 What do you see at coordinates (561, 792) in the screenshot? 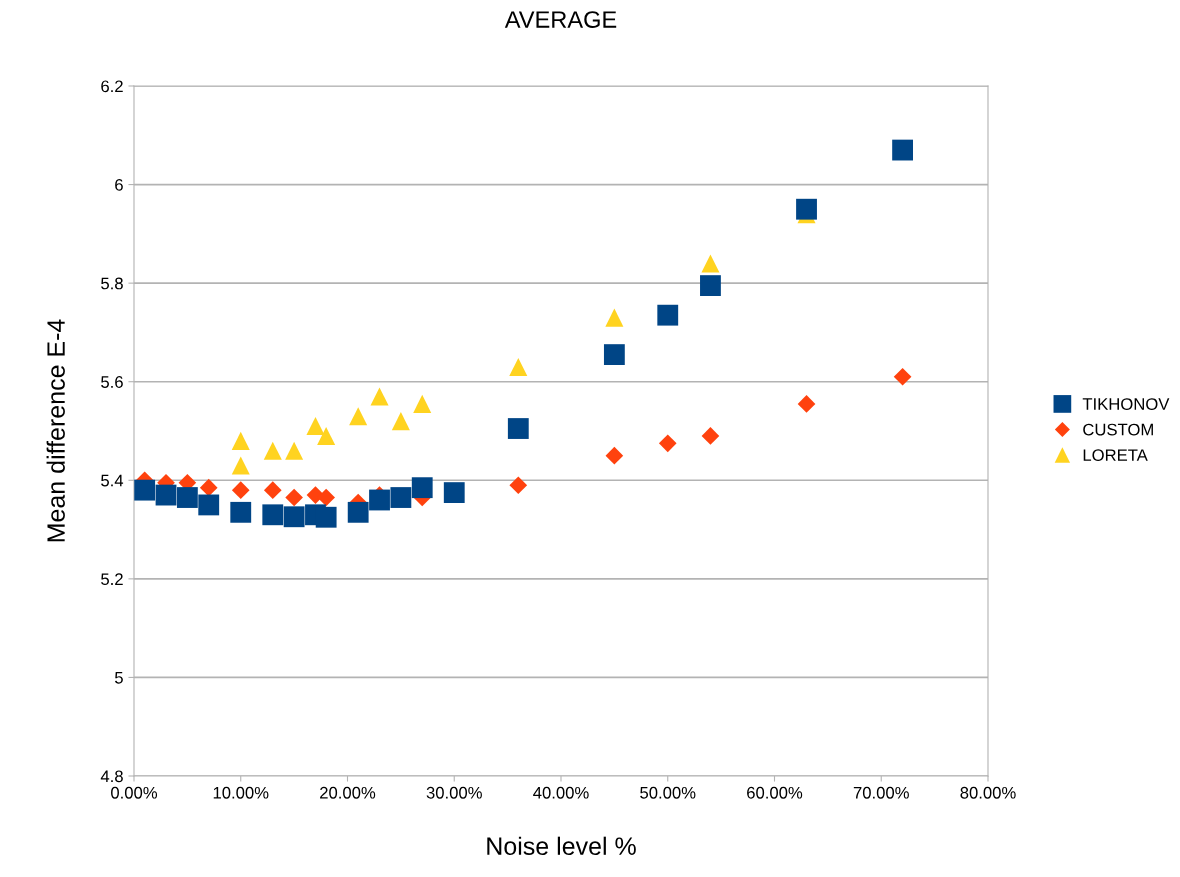
I see `x-tick-label: 40.00%` at bounding box center [561, 792].